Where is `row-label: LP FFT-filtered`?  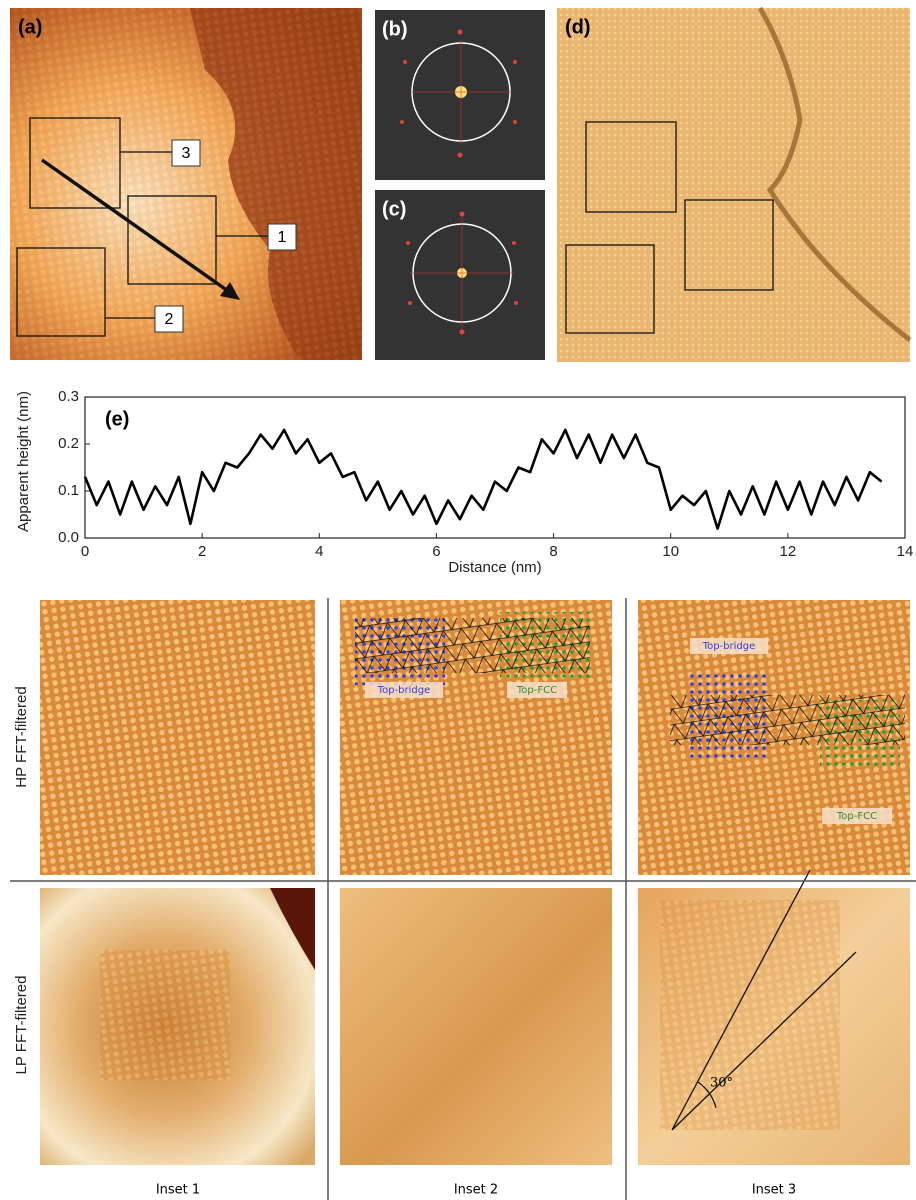
row-label: LP FFT-filtered is located at coordinates (21, 1025).